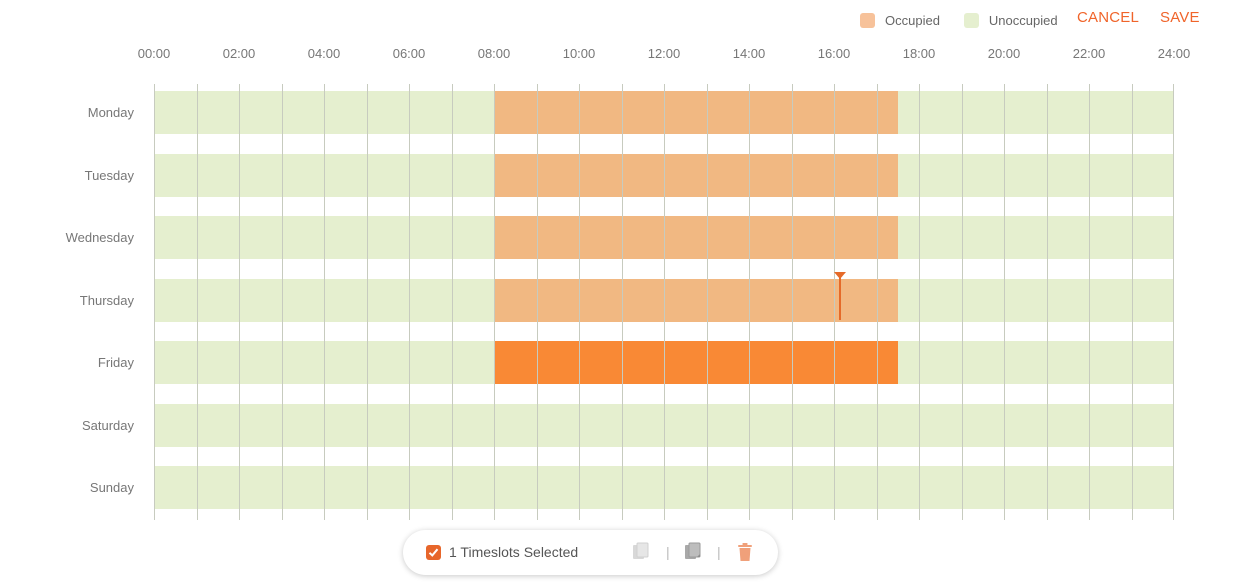 The image size is (1256, 587). I want to click on cancel-button: CANCEL, so click(1108, 17).